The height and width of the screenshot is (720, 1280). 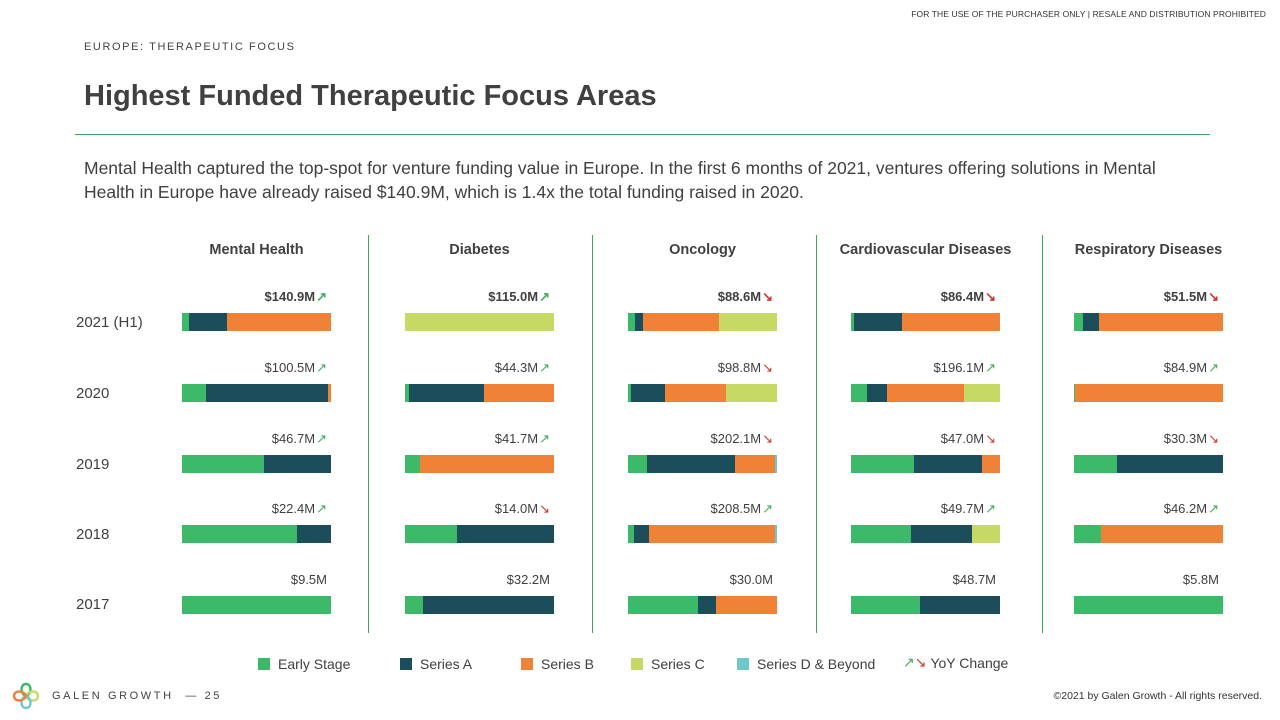 I want to click on total-value: $32.2M, so click(x=528, y=579).